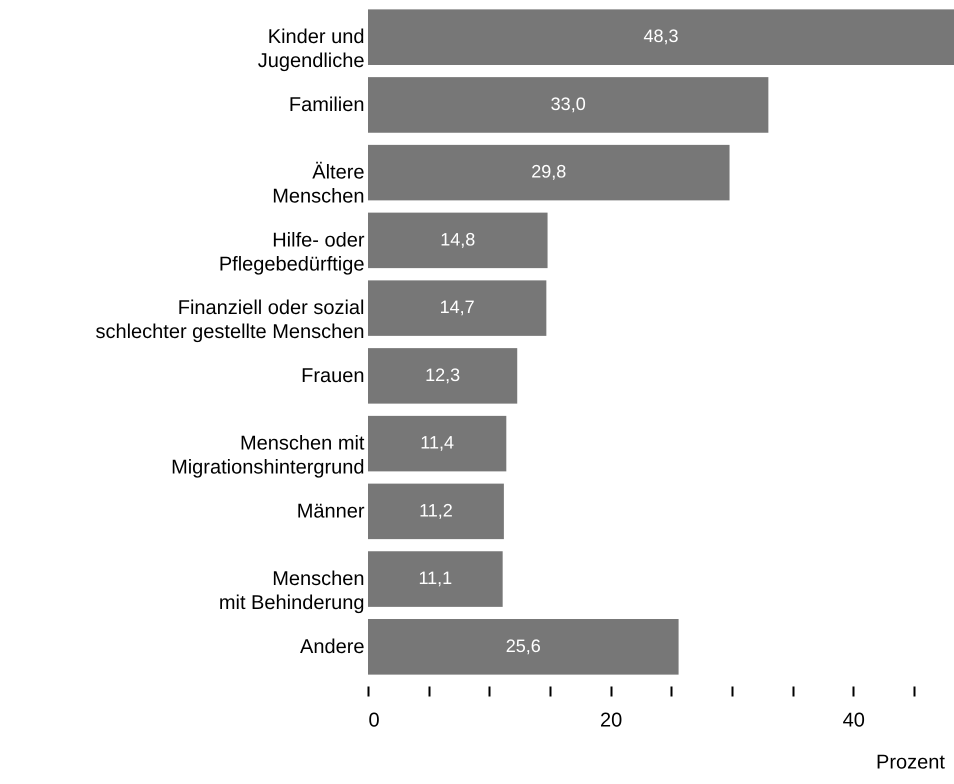 This screenshot has width=954, height=784. Describe the element at coordinates (291, 252) in the screenshot. I see `y-tick-label: Hilfe- oder Pflegebedürftige` at that location.